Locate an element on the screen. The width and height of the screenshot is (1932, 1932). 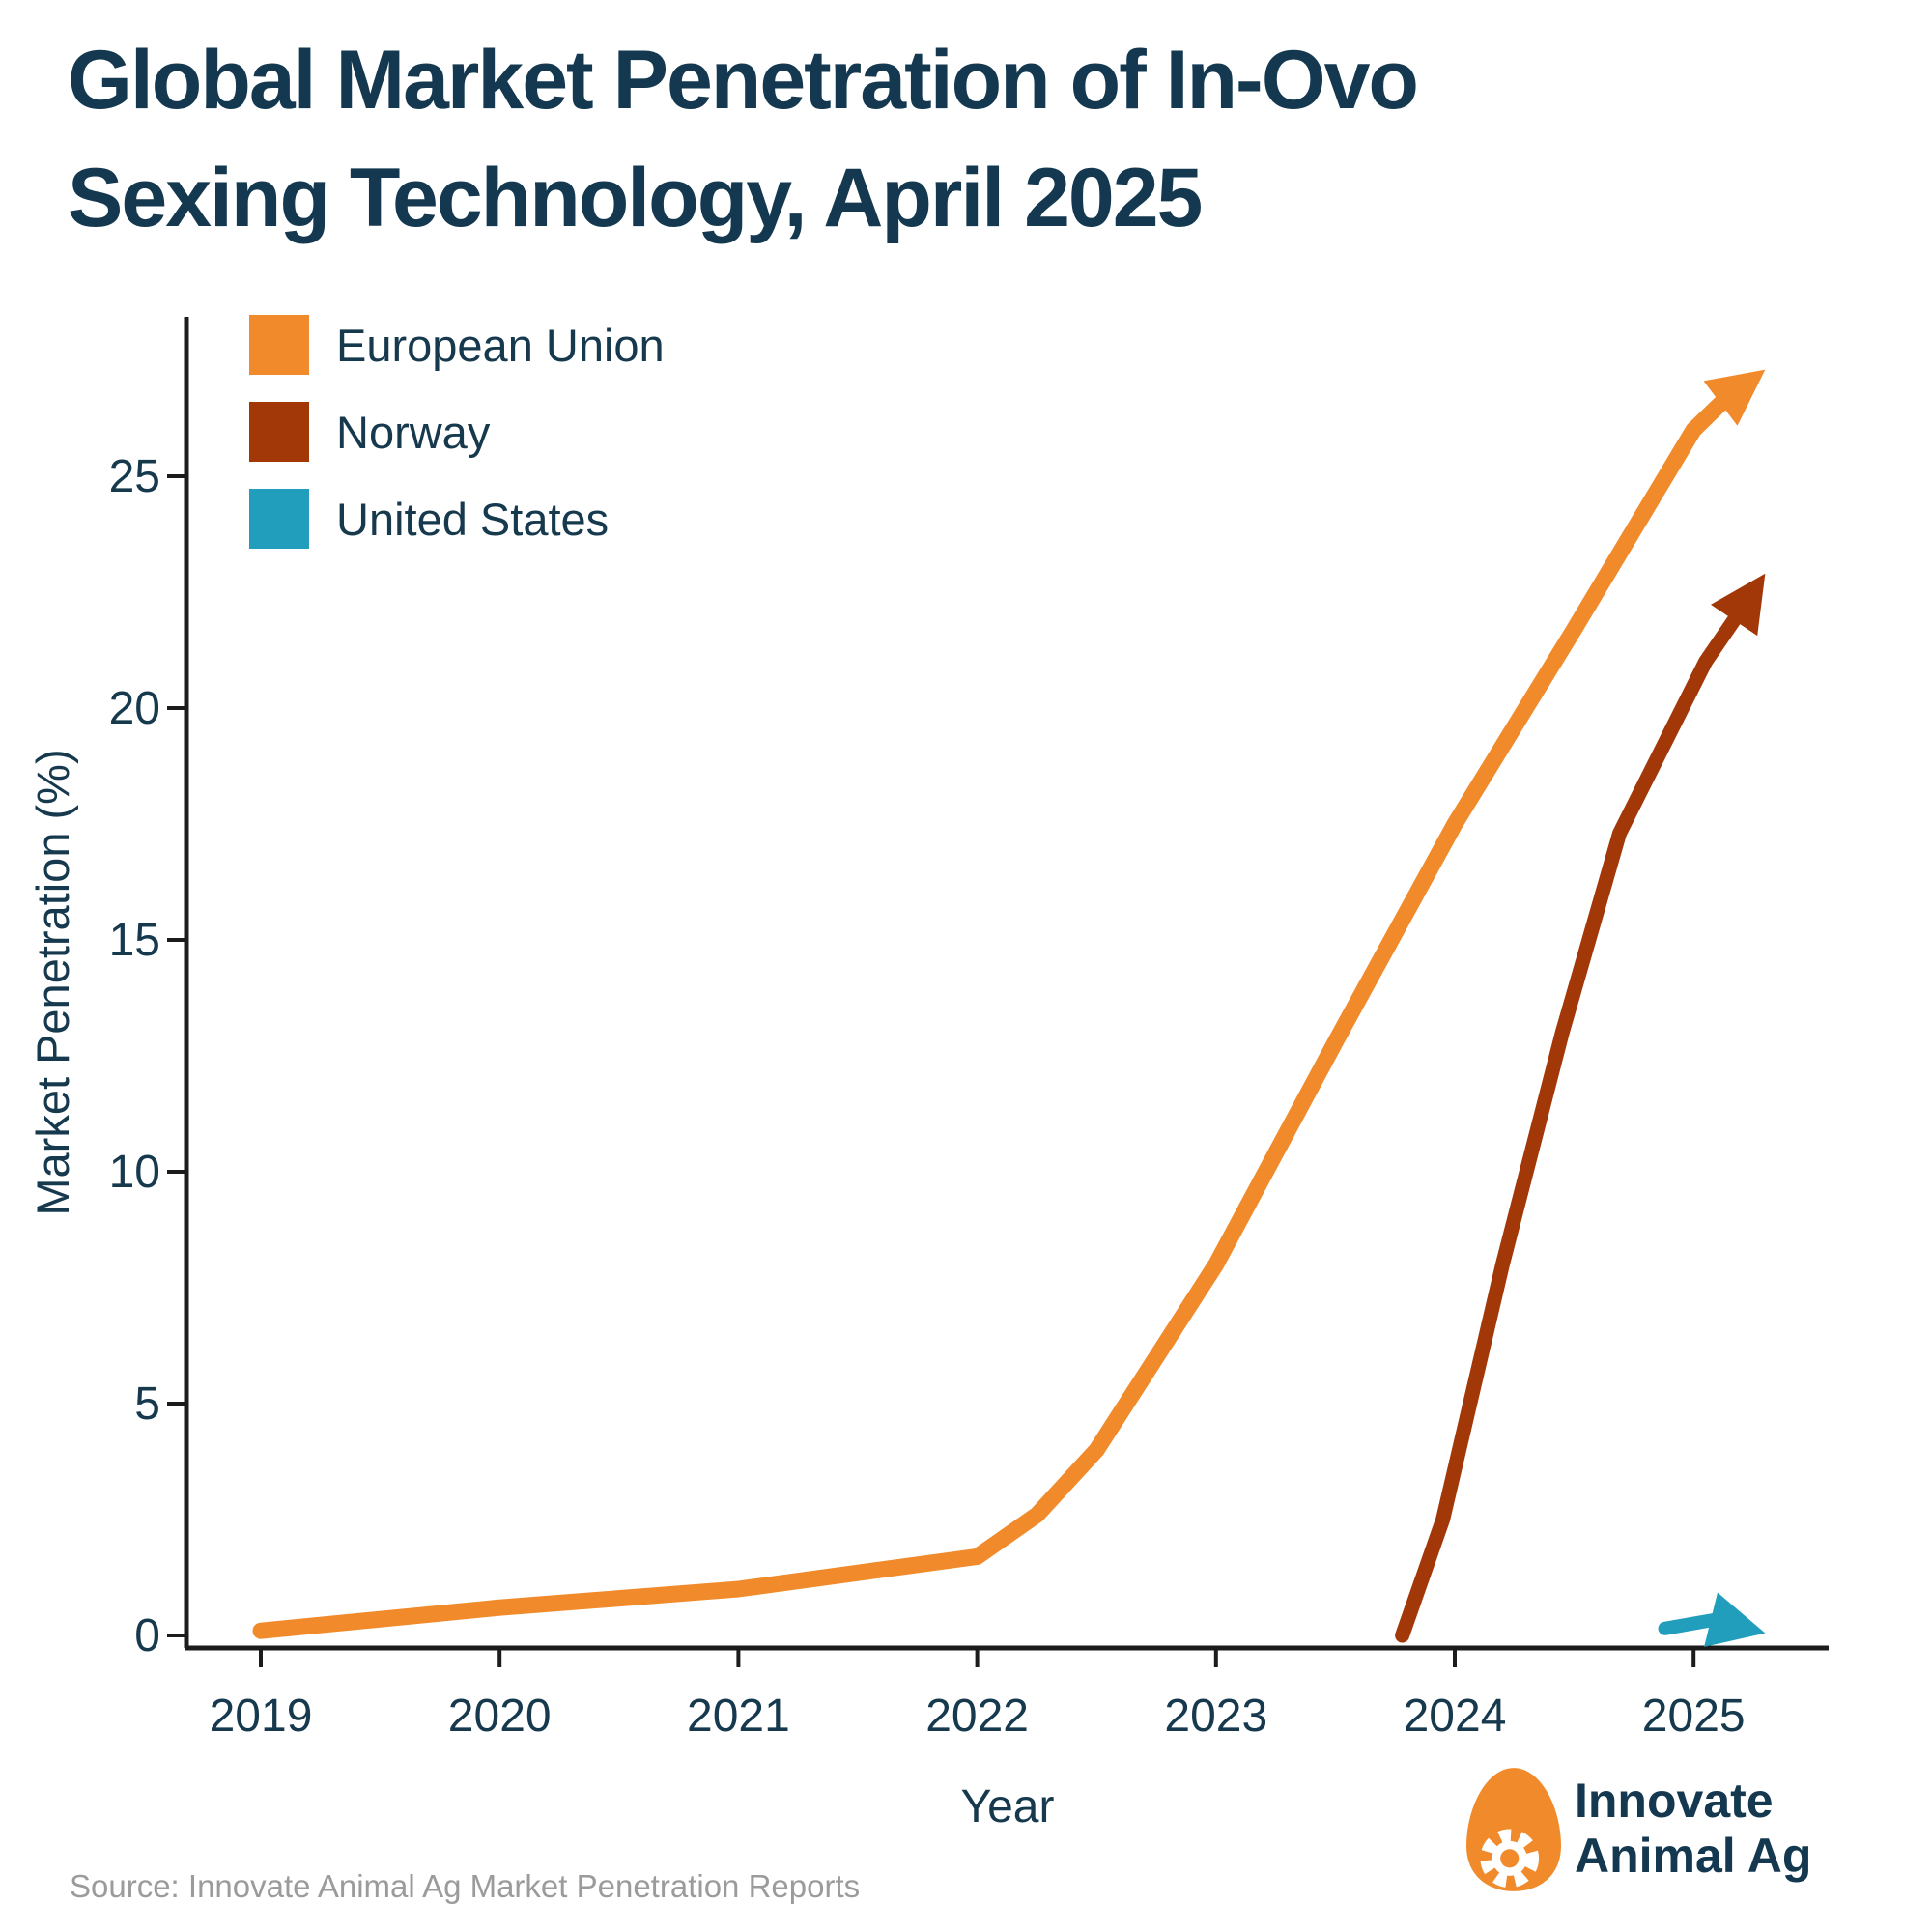
y-tick-label: 0 is located at coordinates (147, 1636).